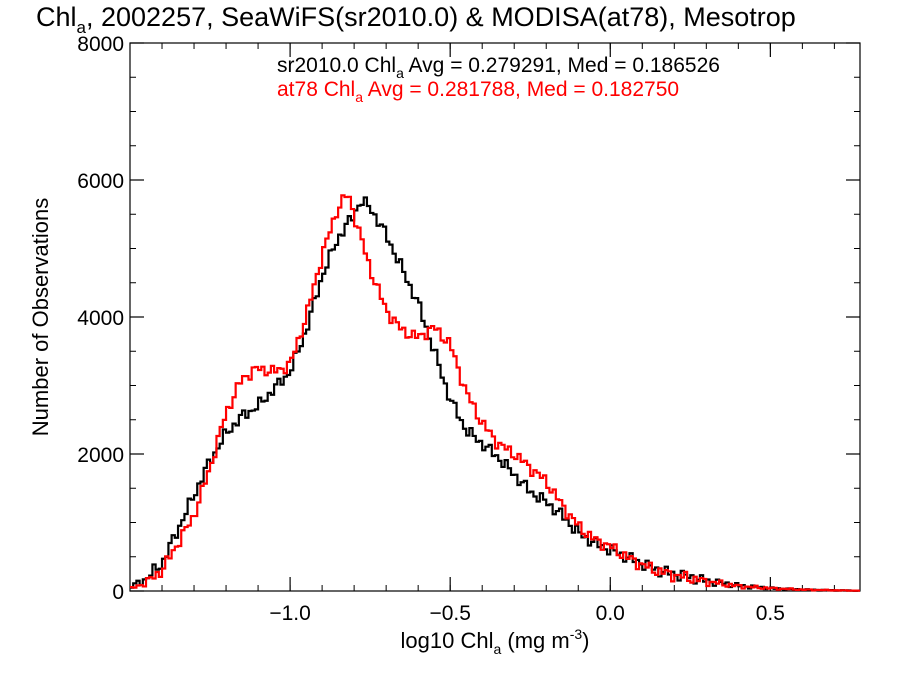 This screenshot has width=900, height=675. What do you see at coordinates (316, 89) in the screenshot?
I see `legend-entry-1-text: at78 Chl` at bounding box center [316, 89].